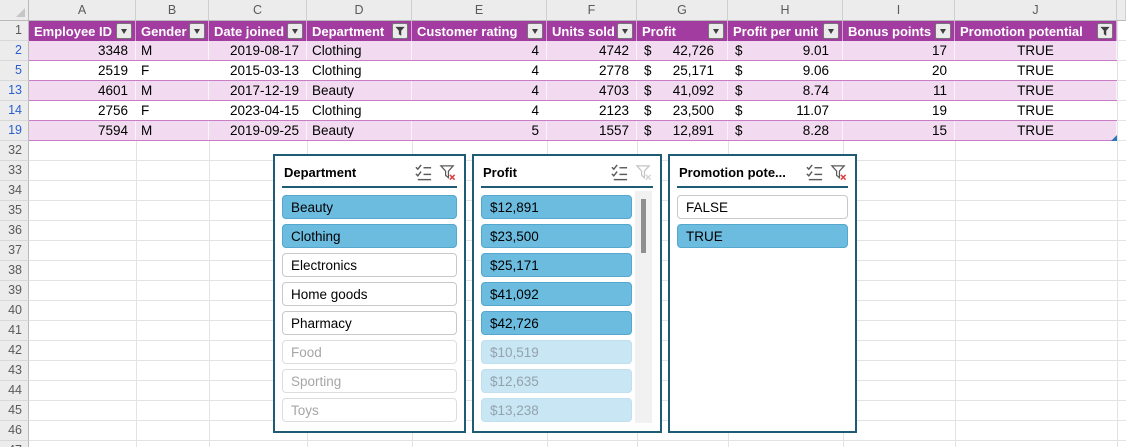  I want to click on column-header-f: F, so click(592, 10).